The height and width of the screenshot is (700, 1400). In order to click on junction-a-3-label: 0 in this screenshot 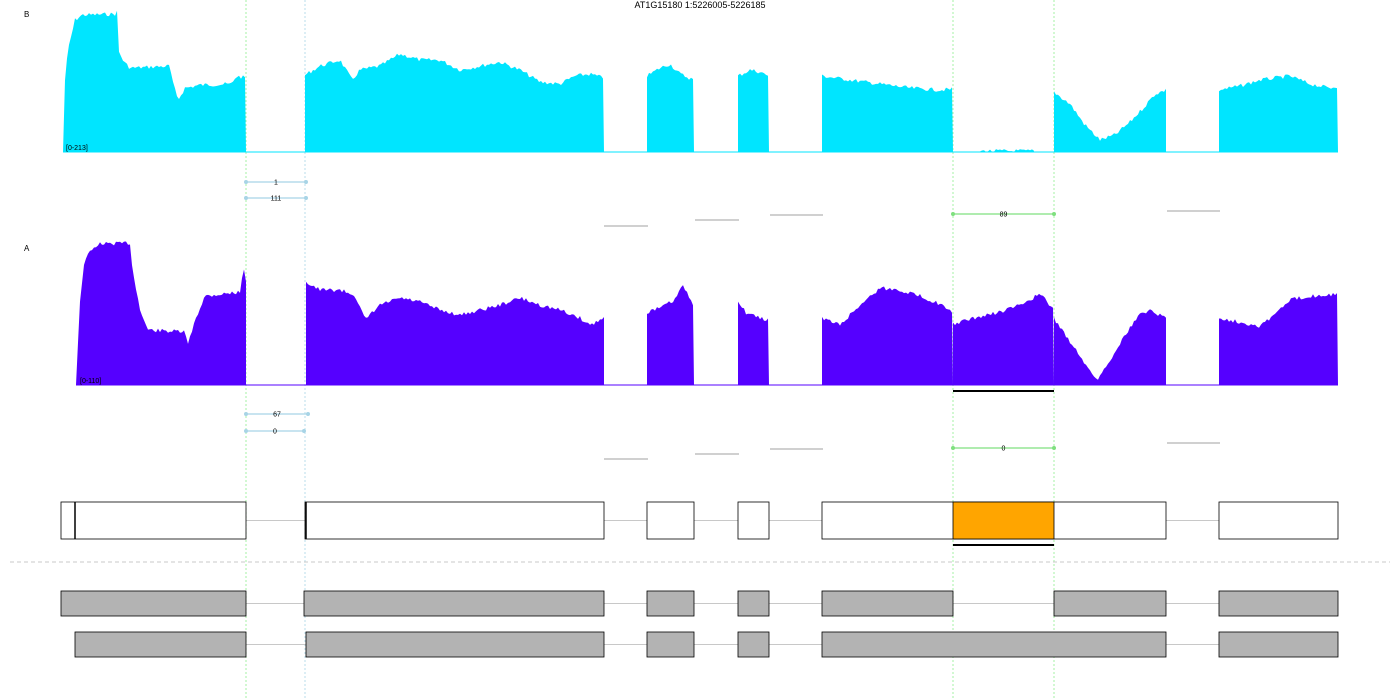, I will do `click(1004, 449)`.